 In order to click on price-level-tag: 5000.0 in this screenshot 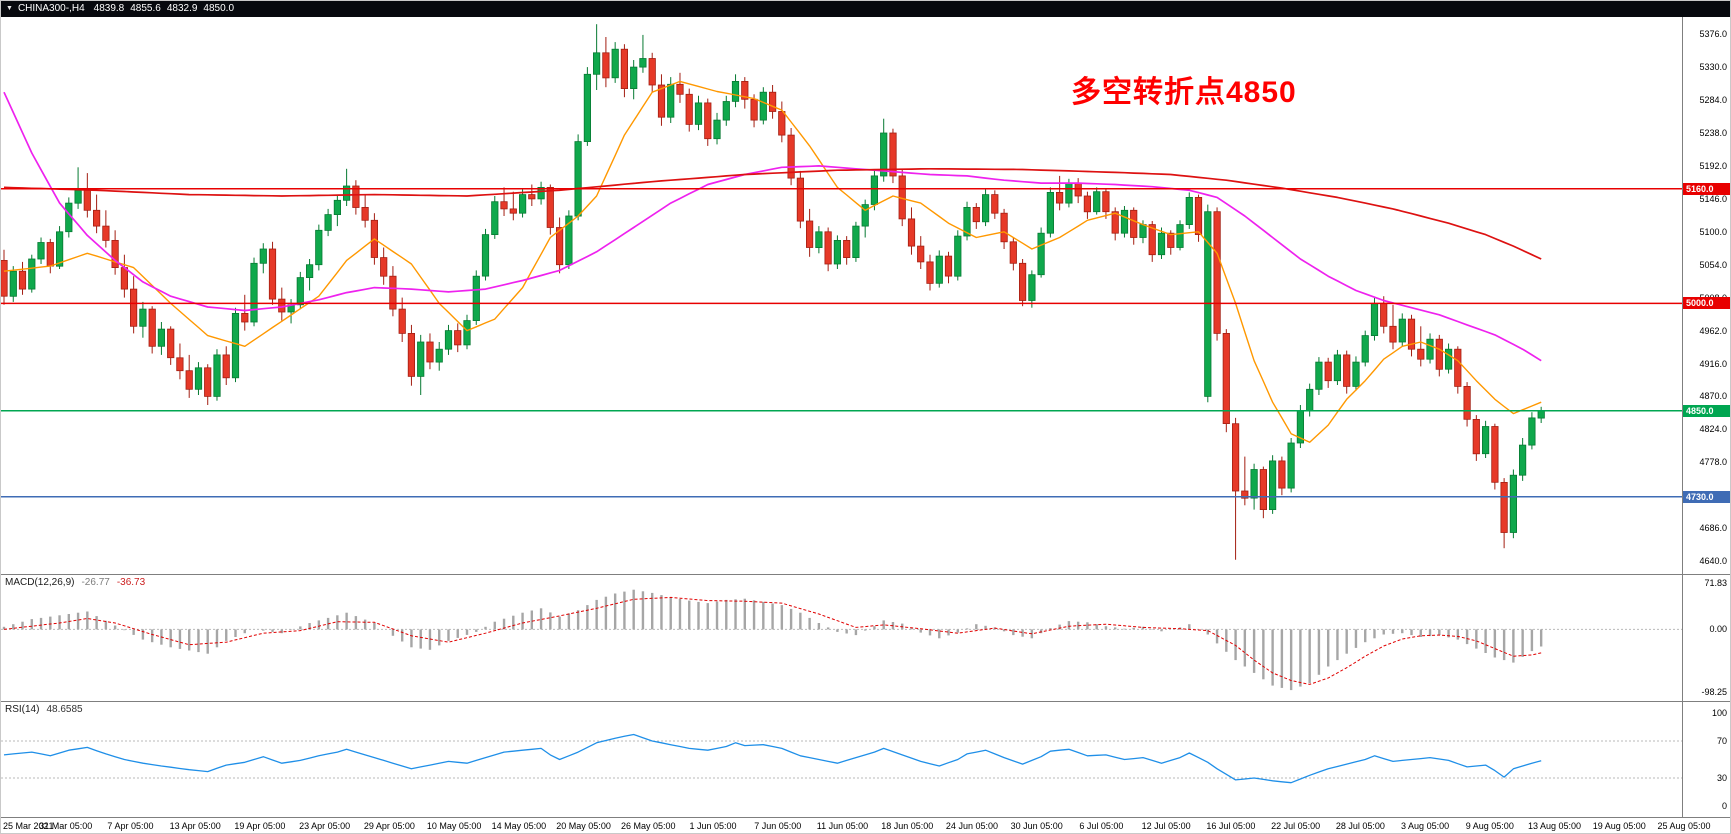, I will do `click(1706, 303)`.